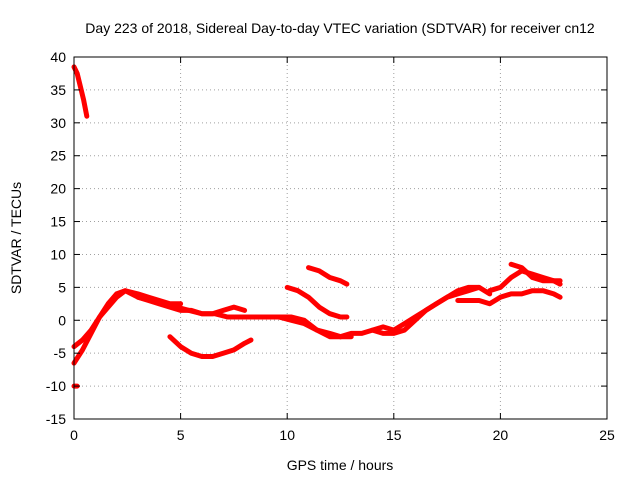 This screenshot has height=480, width=640. What do you see at coordinates (62, 287) in the screenshot?
I see `y-tick-label: 5` at bounding box center [62, 287].